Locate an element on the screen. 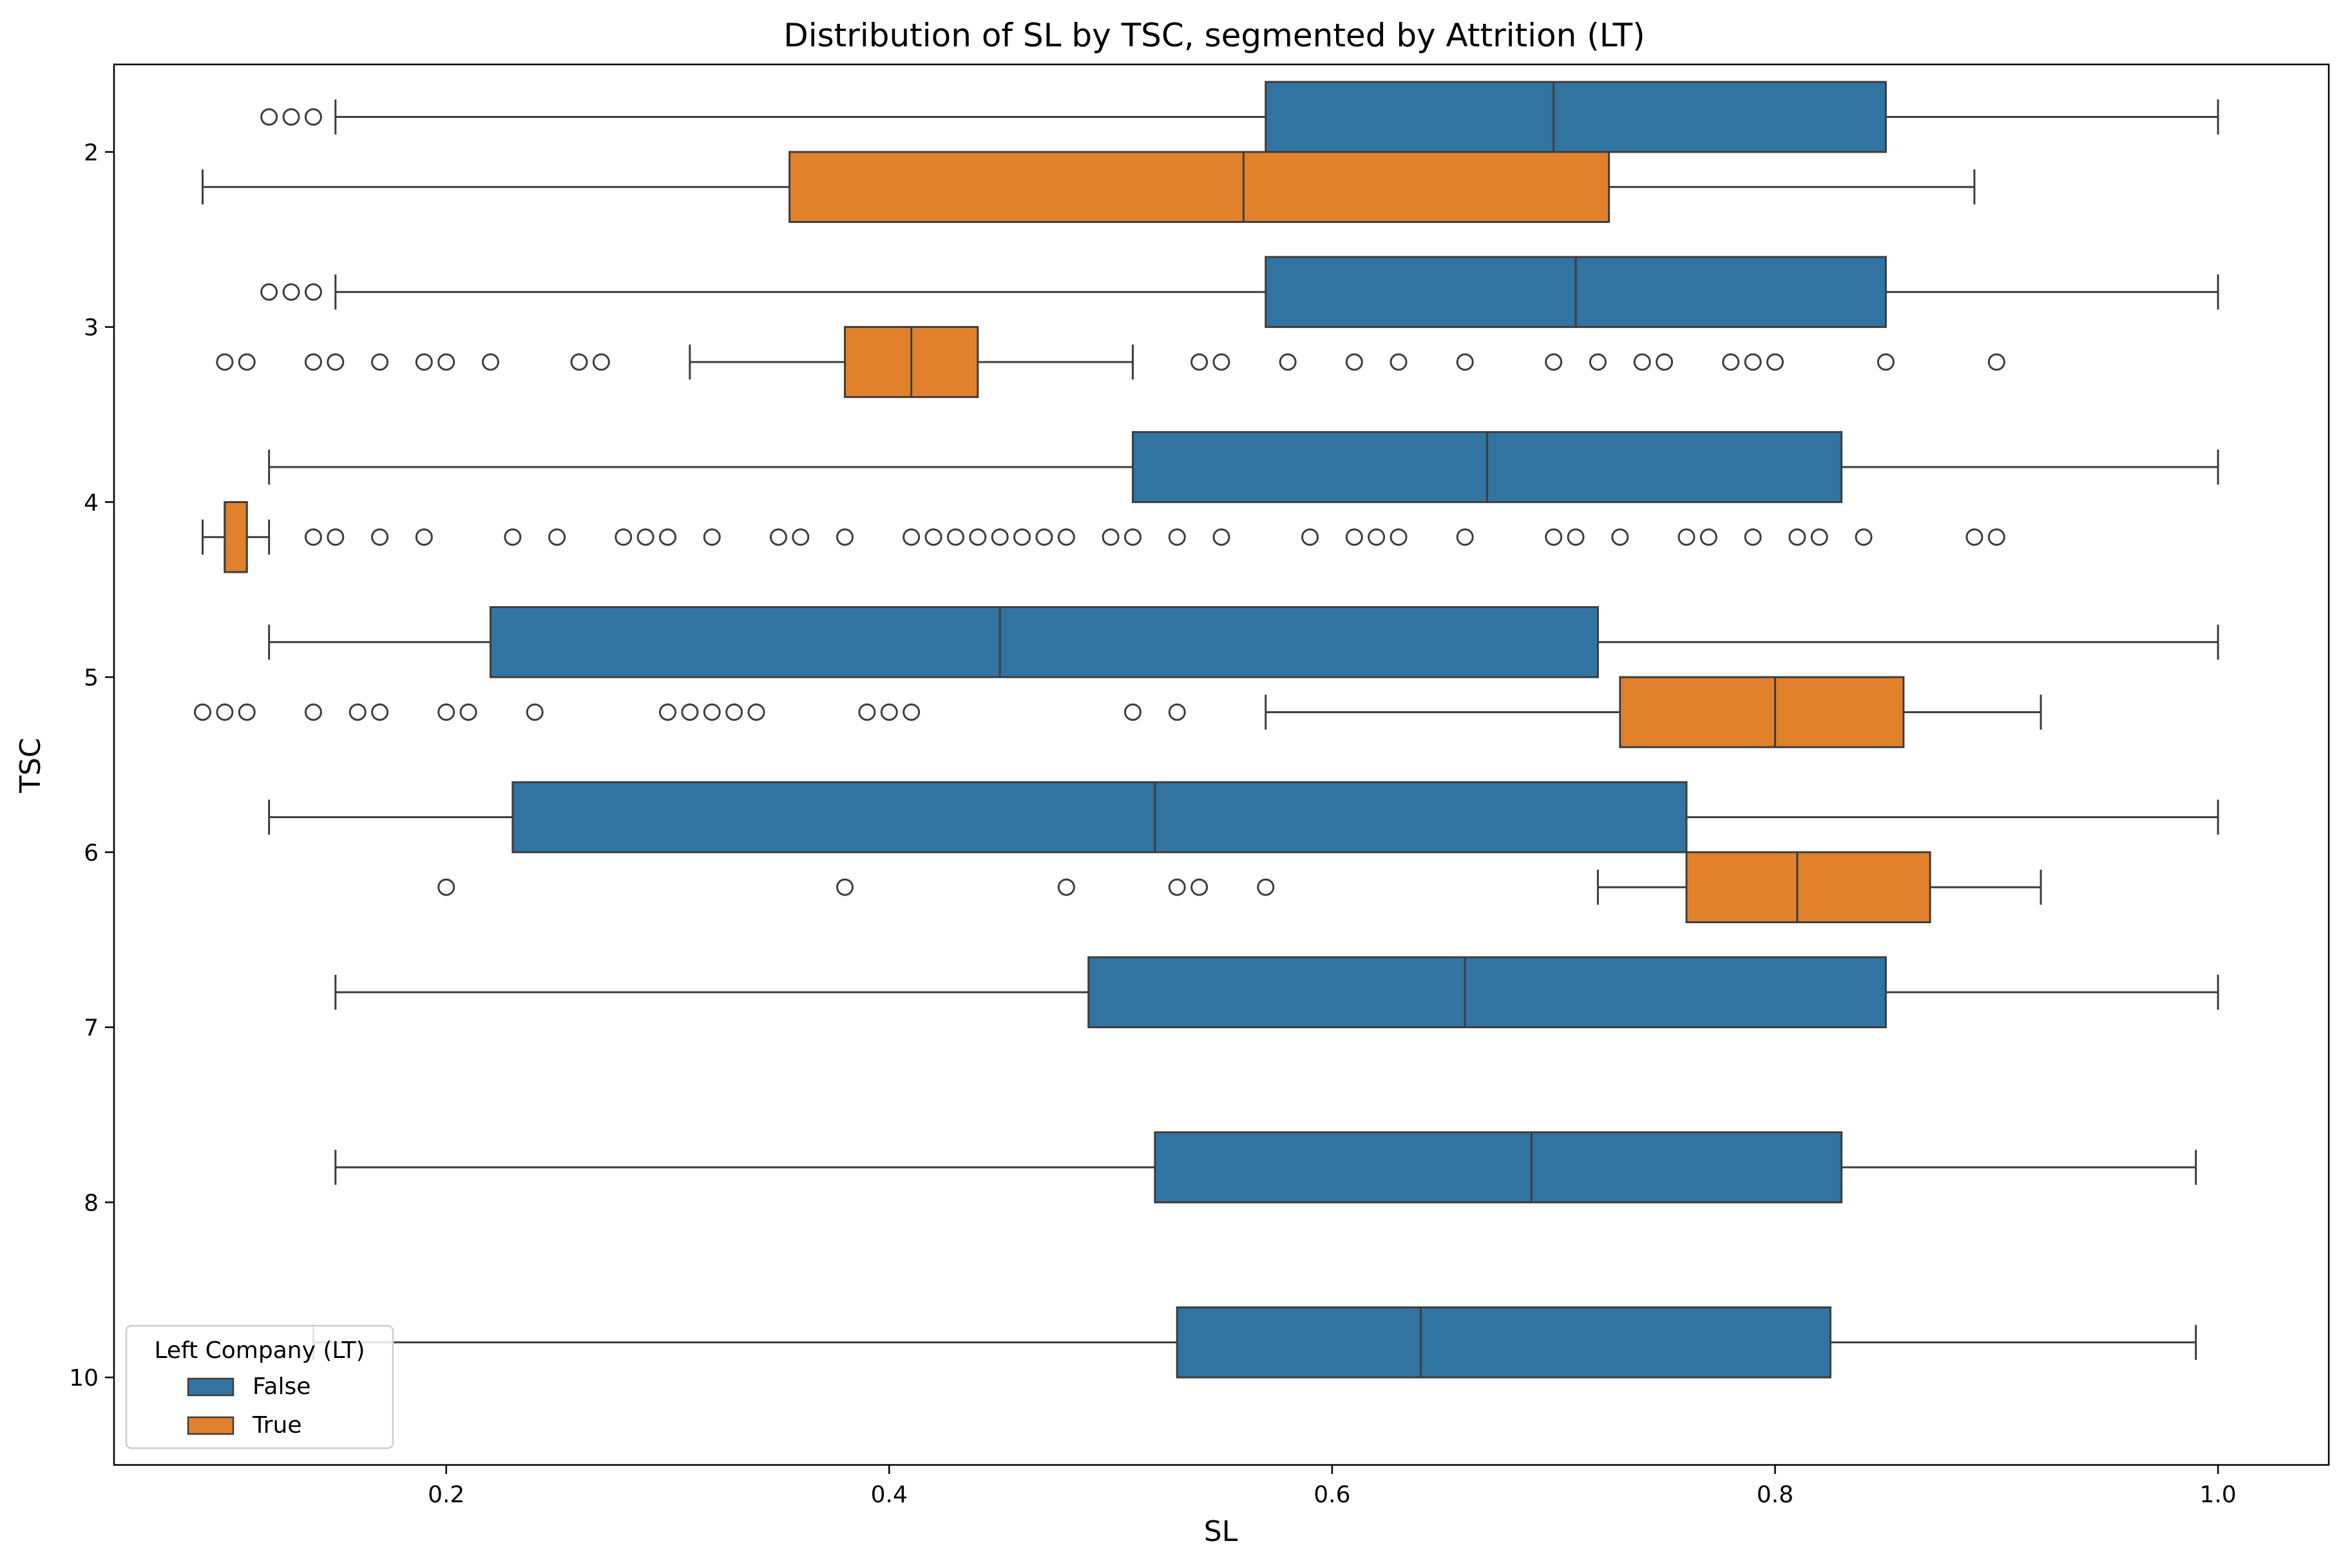  legend-swatch-true is located at coordinates (210, 1425).